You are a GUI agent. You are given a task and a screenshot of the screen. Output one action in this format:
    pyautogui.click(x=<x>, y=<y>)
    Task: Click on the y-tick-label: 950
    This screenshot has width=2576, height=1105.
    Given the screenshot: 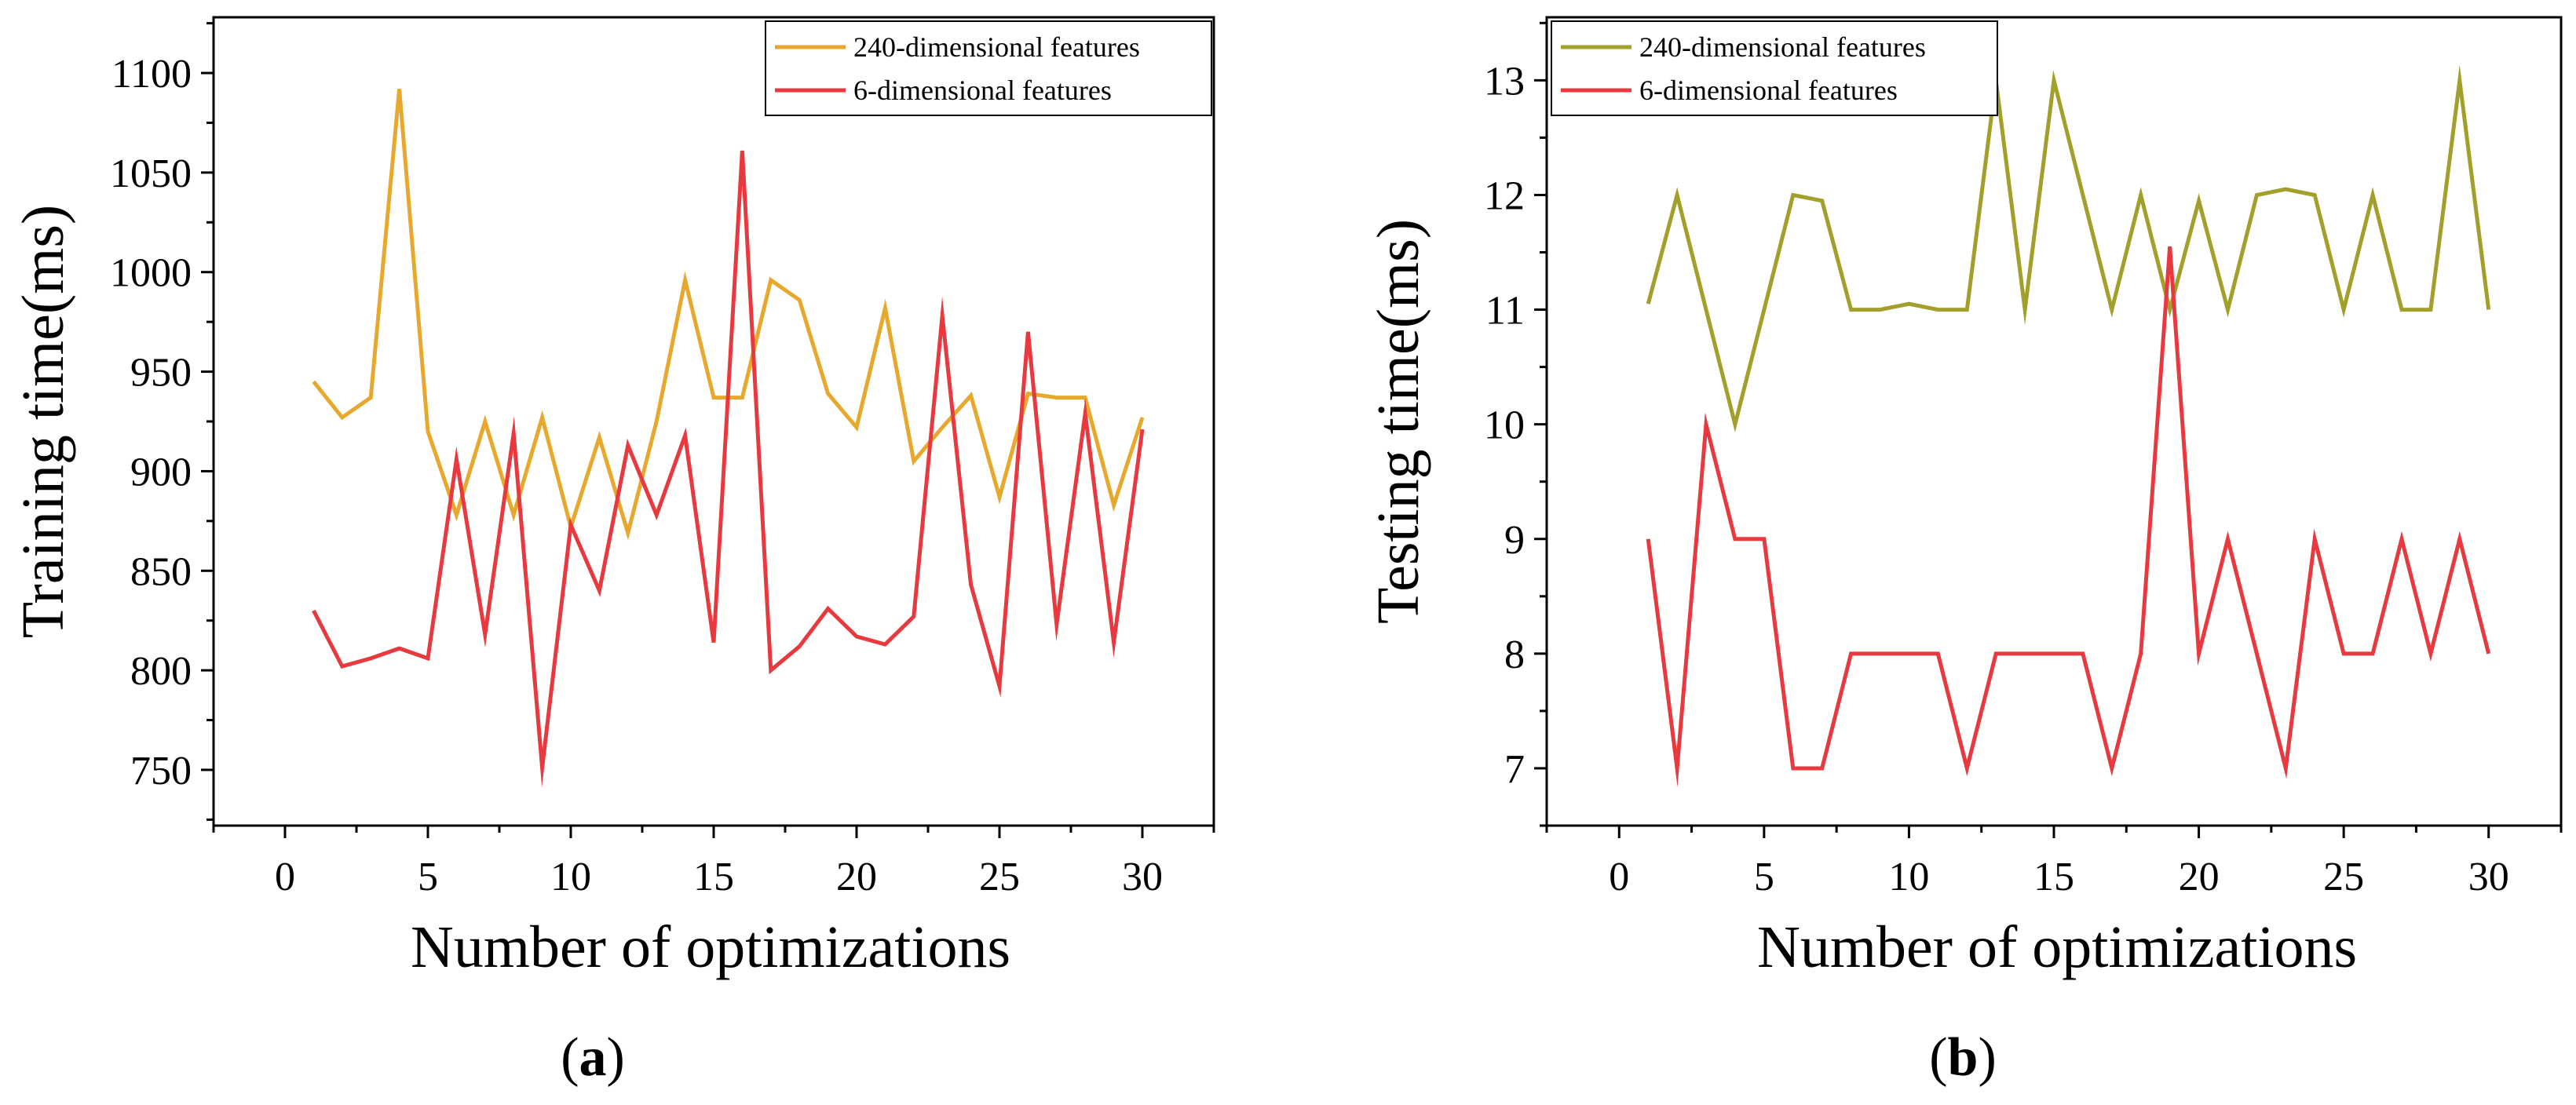 What is the action you would take?
    pyautogui.click(x=161, y=373)
    